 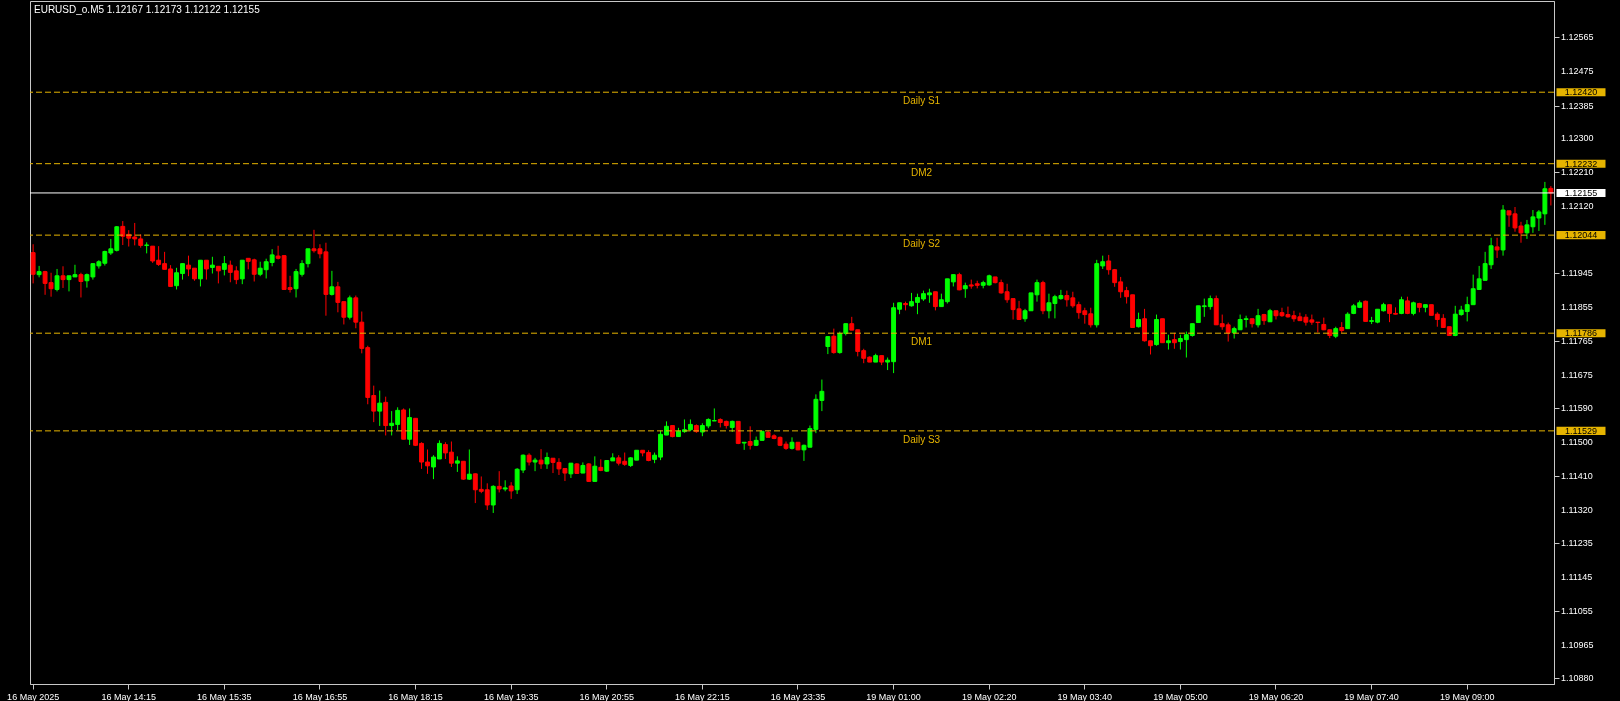 I want to click on x-tick-label: 16 May 23:35, so click(x=798, y=696).